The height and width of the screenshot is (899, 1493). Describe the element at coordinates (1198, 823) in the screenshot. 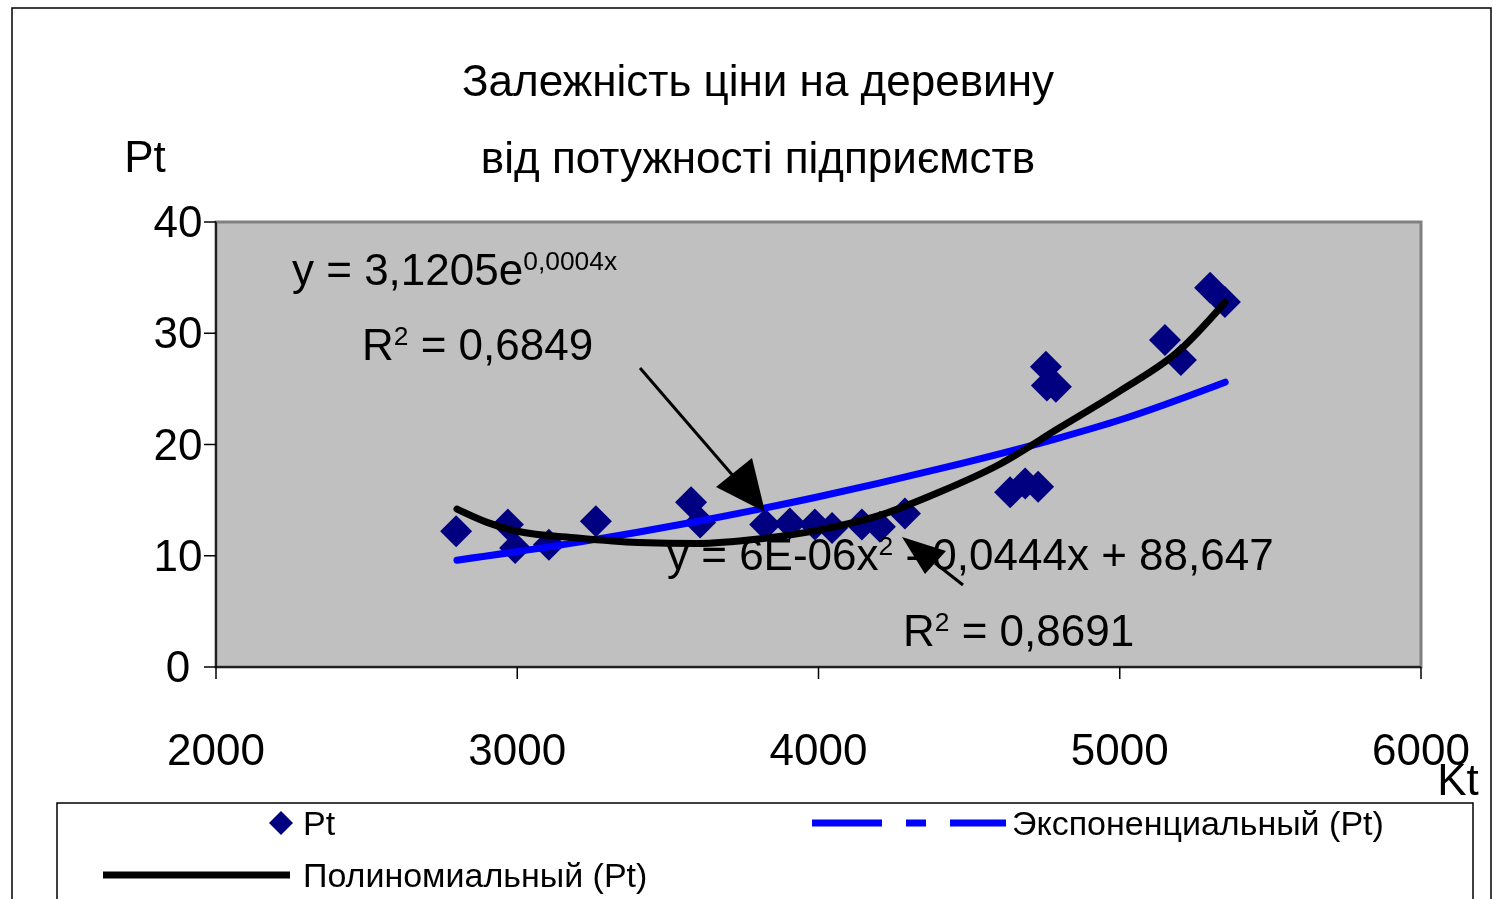

I see `legend-label: Экспоненциальный (Pt)` at that location.